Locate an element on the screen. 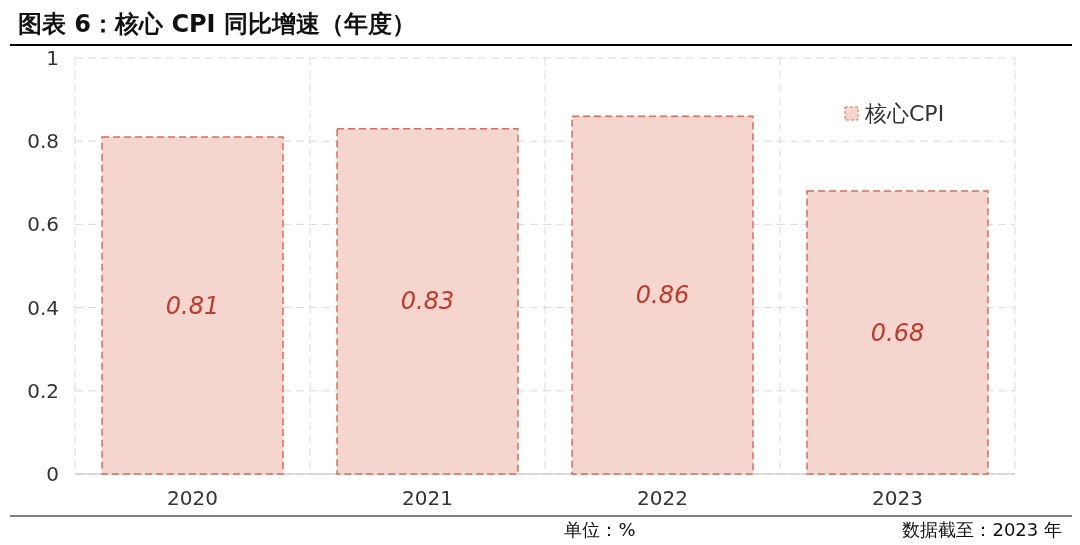  y-tick-label: 1 is located at coordinates (52, 58).